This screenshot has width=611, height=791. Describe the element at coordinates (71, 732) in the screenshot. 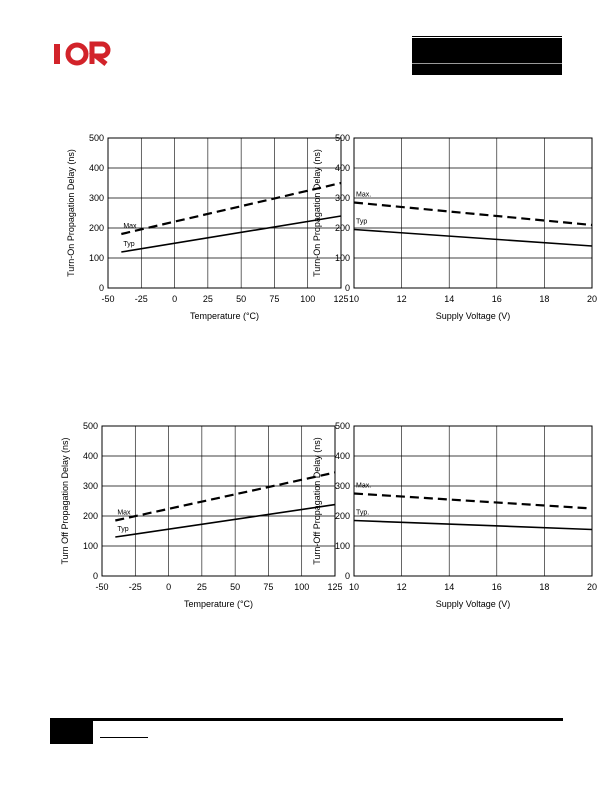

I see `footer-page-block` at that location.